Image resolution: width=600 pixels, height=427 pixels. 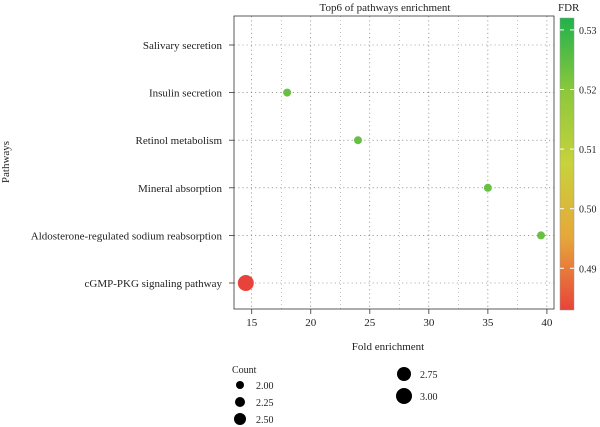 I want to click on fdr-legend-title: FDR, so click(x=569, y=8).